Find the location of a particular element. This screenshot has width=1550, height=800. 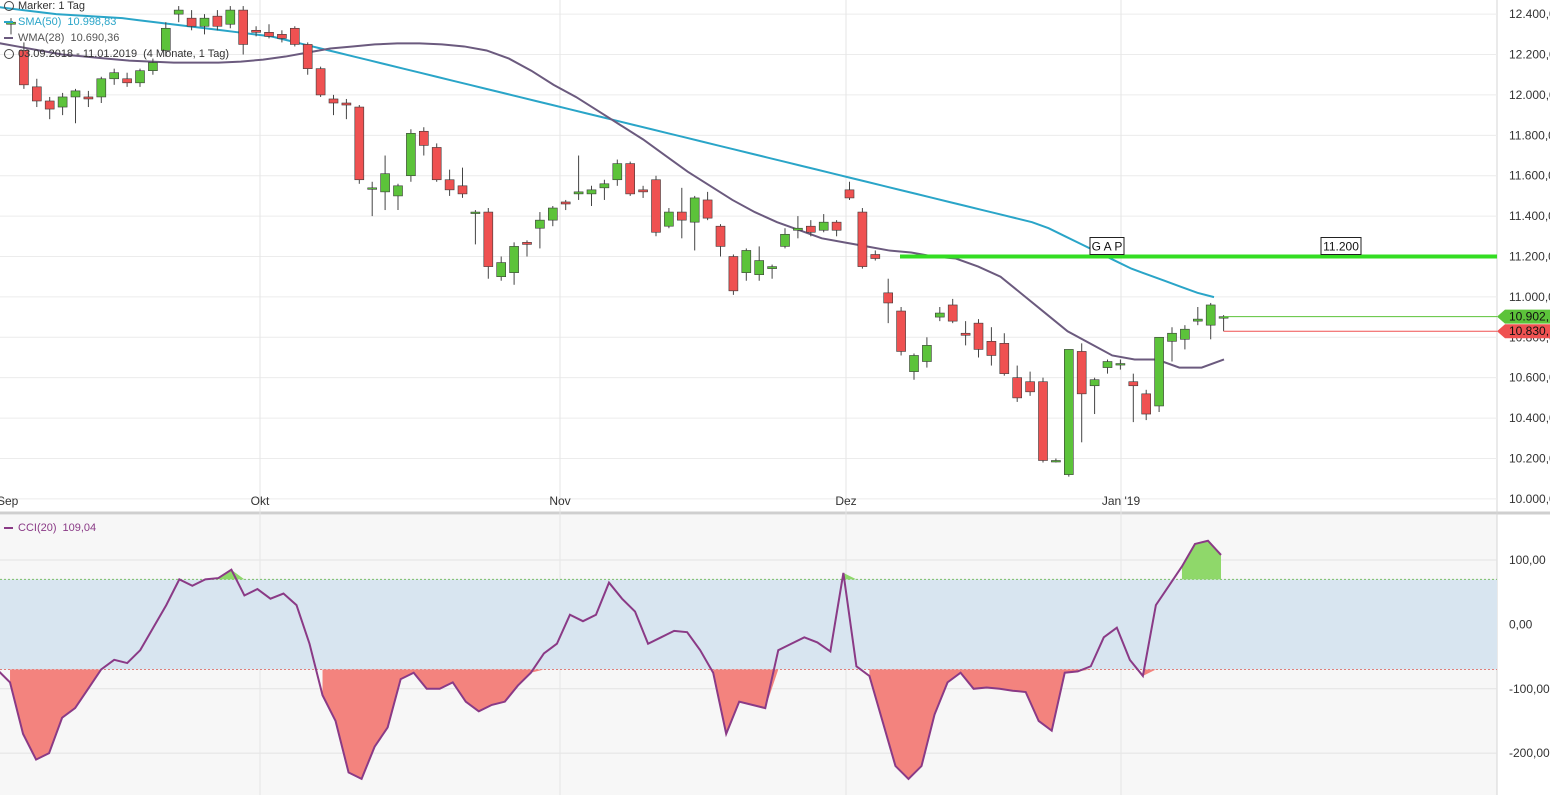

legend-wma: WMA(28) 10.690,36 is located at coordinates (116, 38).